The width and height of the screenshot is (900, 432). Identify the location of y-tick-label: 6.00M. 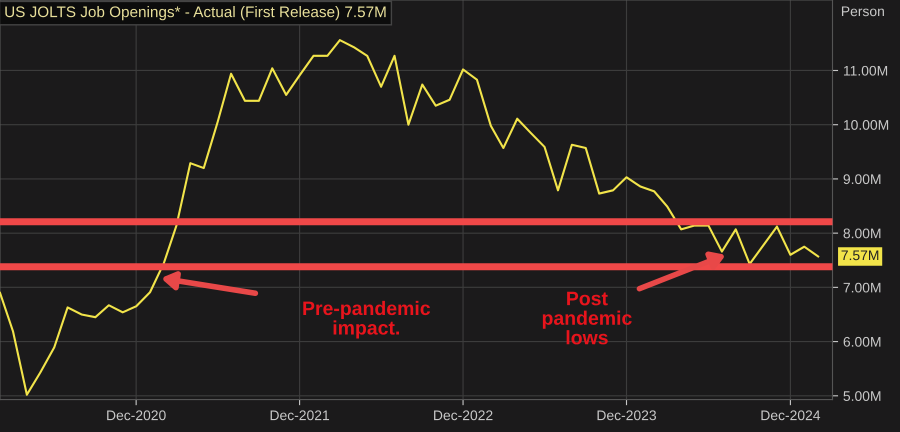
(862, 341).